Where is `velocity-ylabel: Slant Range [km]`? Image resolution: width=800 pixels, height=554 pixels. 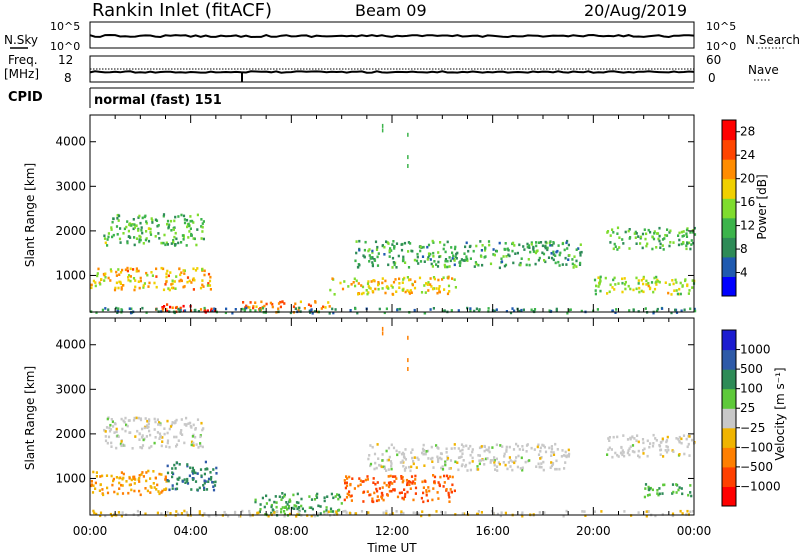 velocity-ylabel: Slant Range [km] is located at coordinates (30, 418).